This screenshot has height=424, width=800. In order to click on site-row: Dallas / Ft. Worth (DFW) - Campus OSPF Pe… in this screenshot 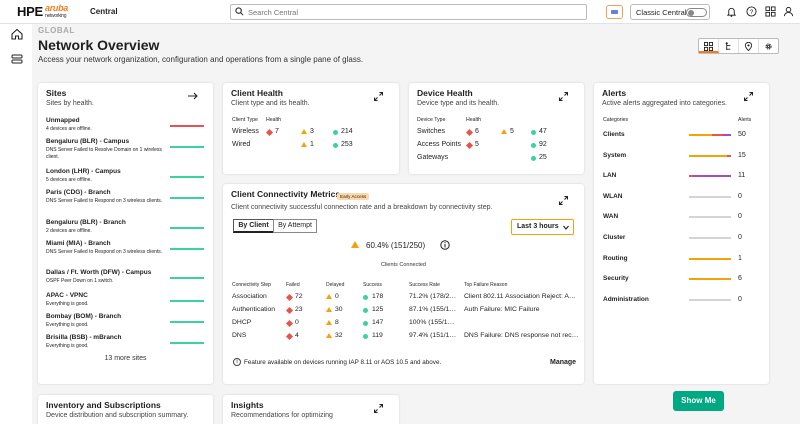, I will do `click(125, 279)`.